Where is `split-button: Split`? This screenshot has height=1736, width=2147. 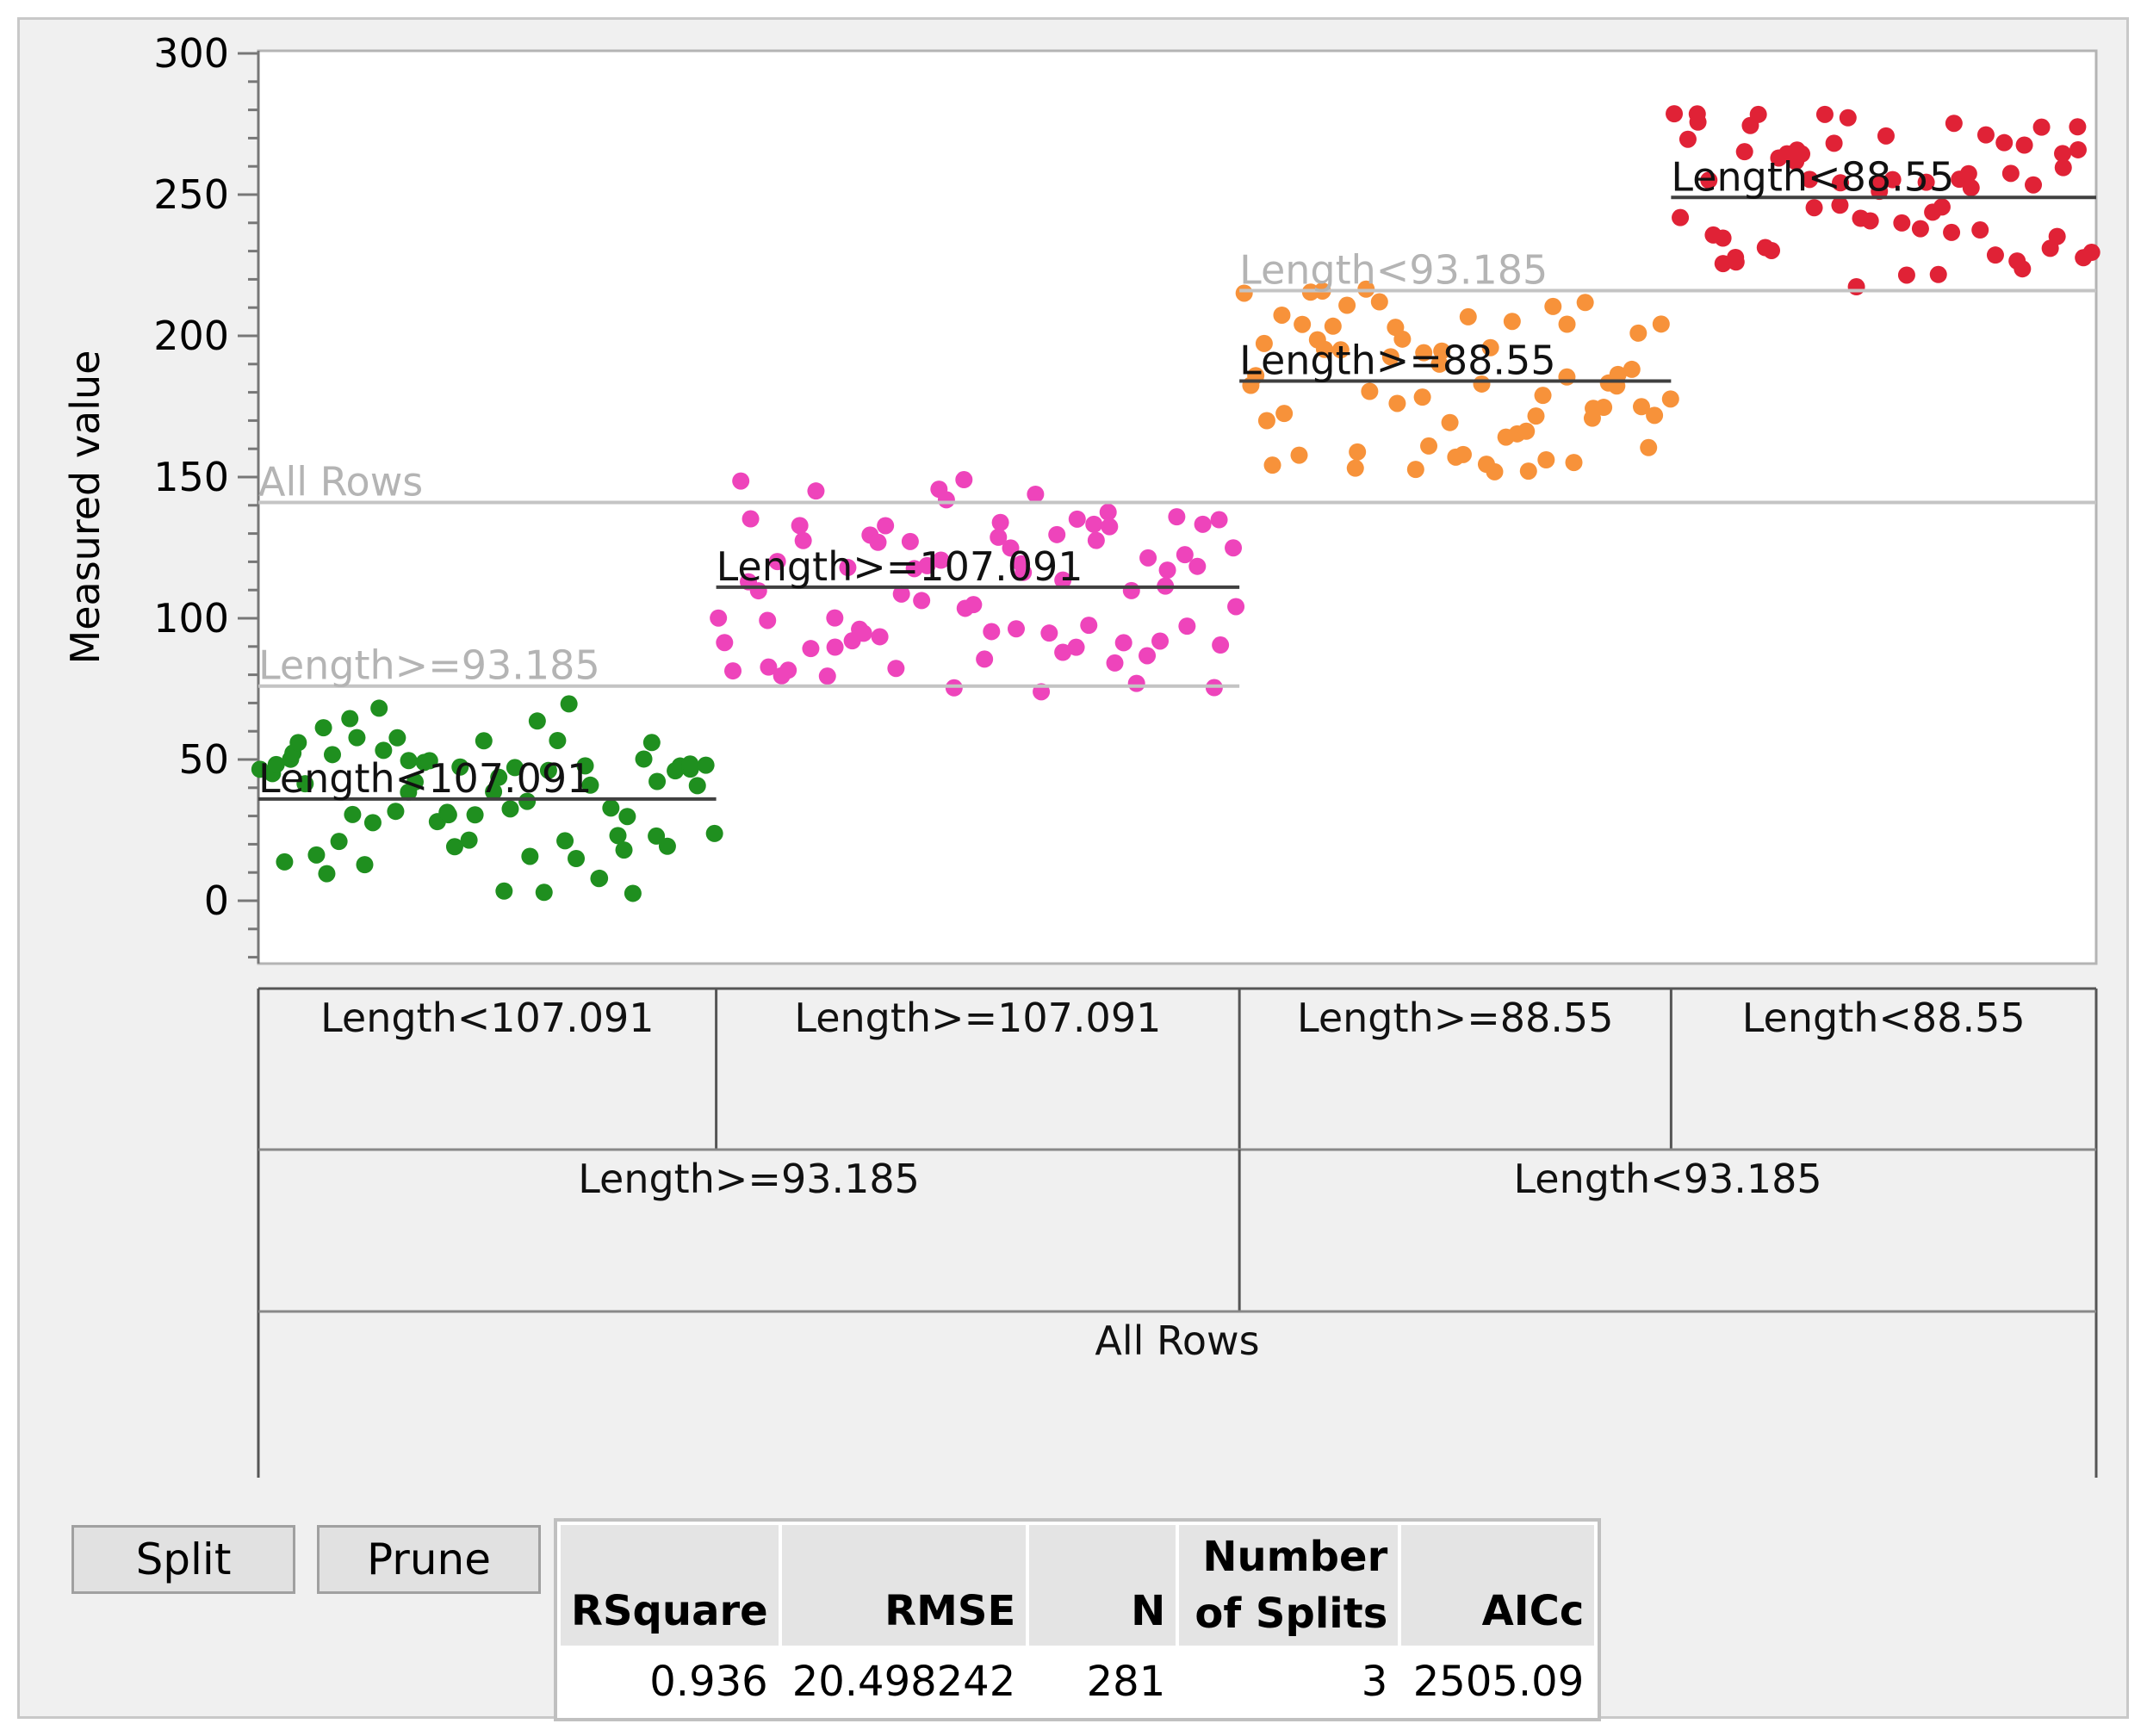
split-button: Split is located at coordinates (183, 1560).